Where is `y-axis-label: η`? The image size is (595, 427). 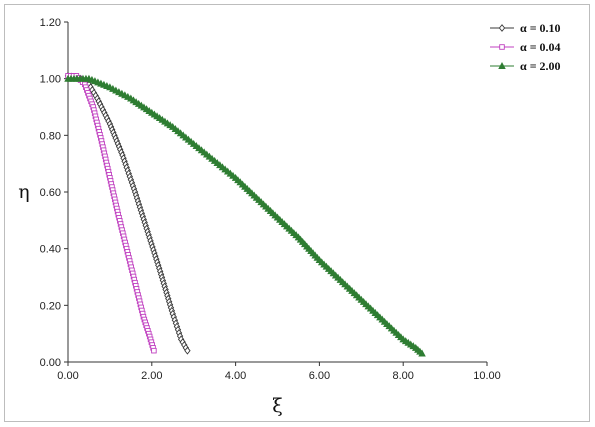
y-axis-label: η is located at coordinates (23, 192).